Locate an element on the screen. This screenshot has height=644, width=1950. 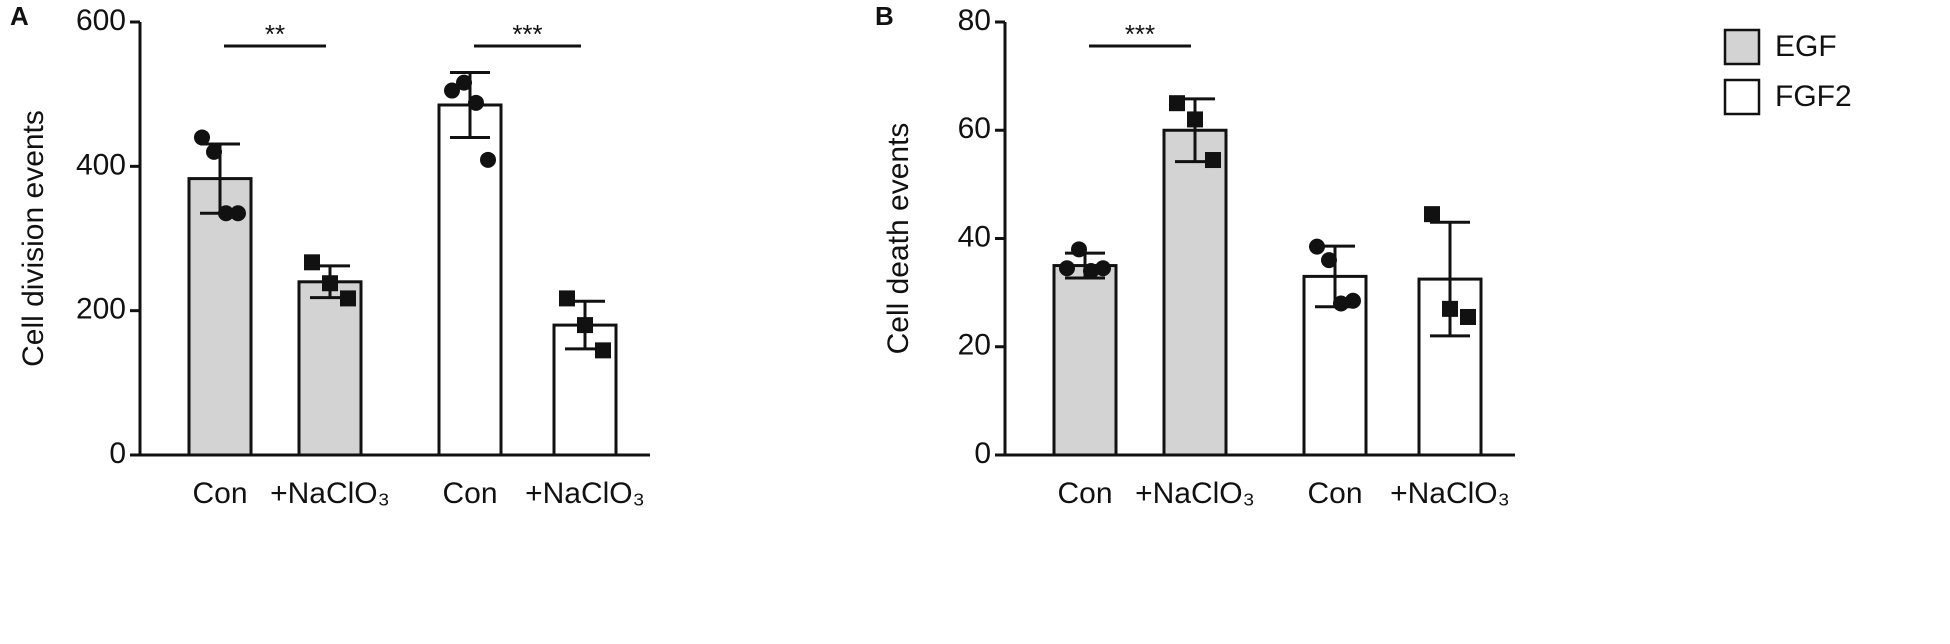
y-tick-label: 40 is located at coordinates (974, 236).